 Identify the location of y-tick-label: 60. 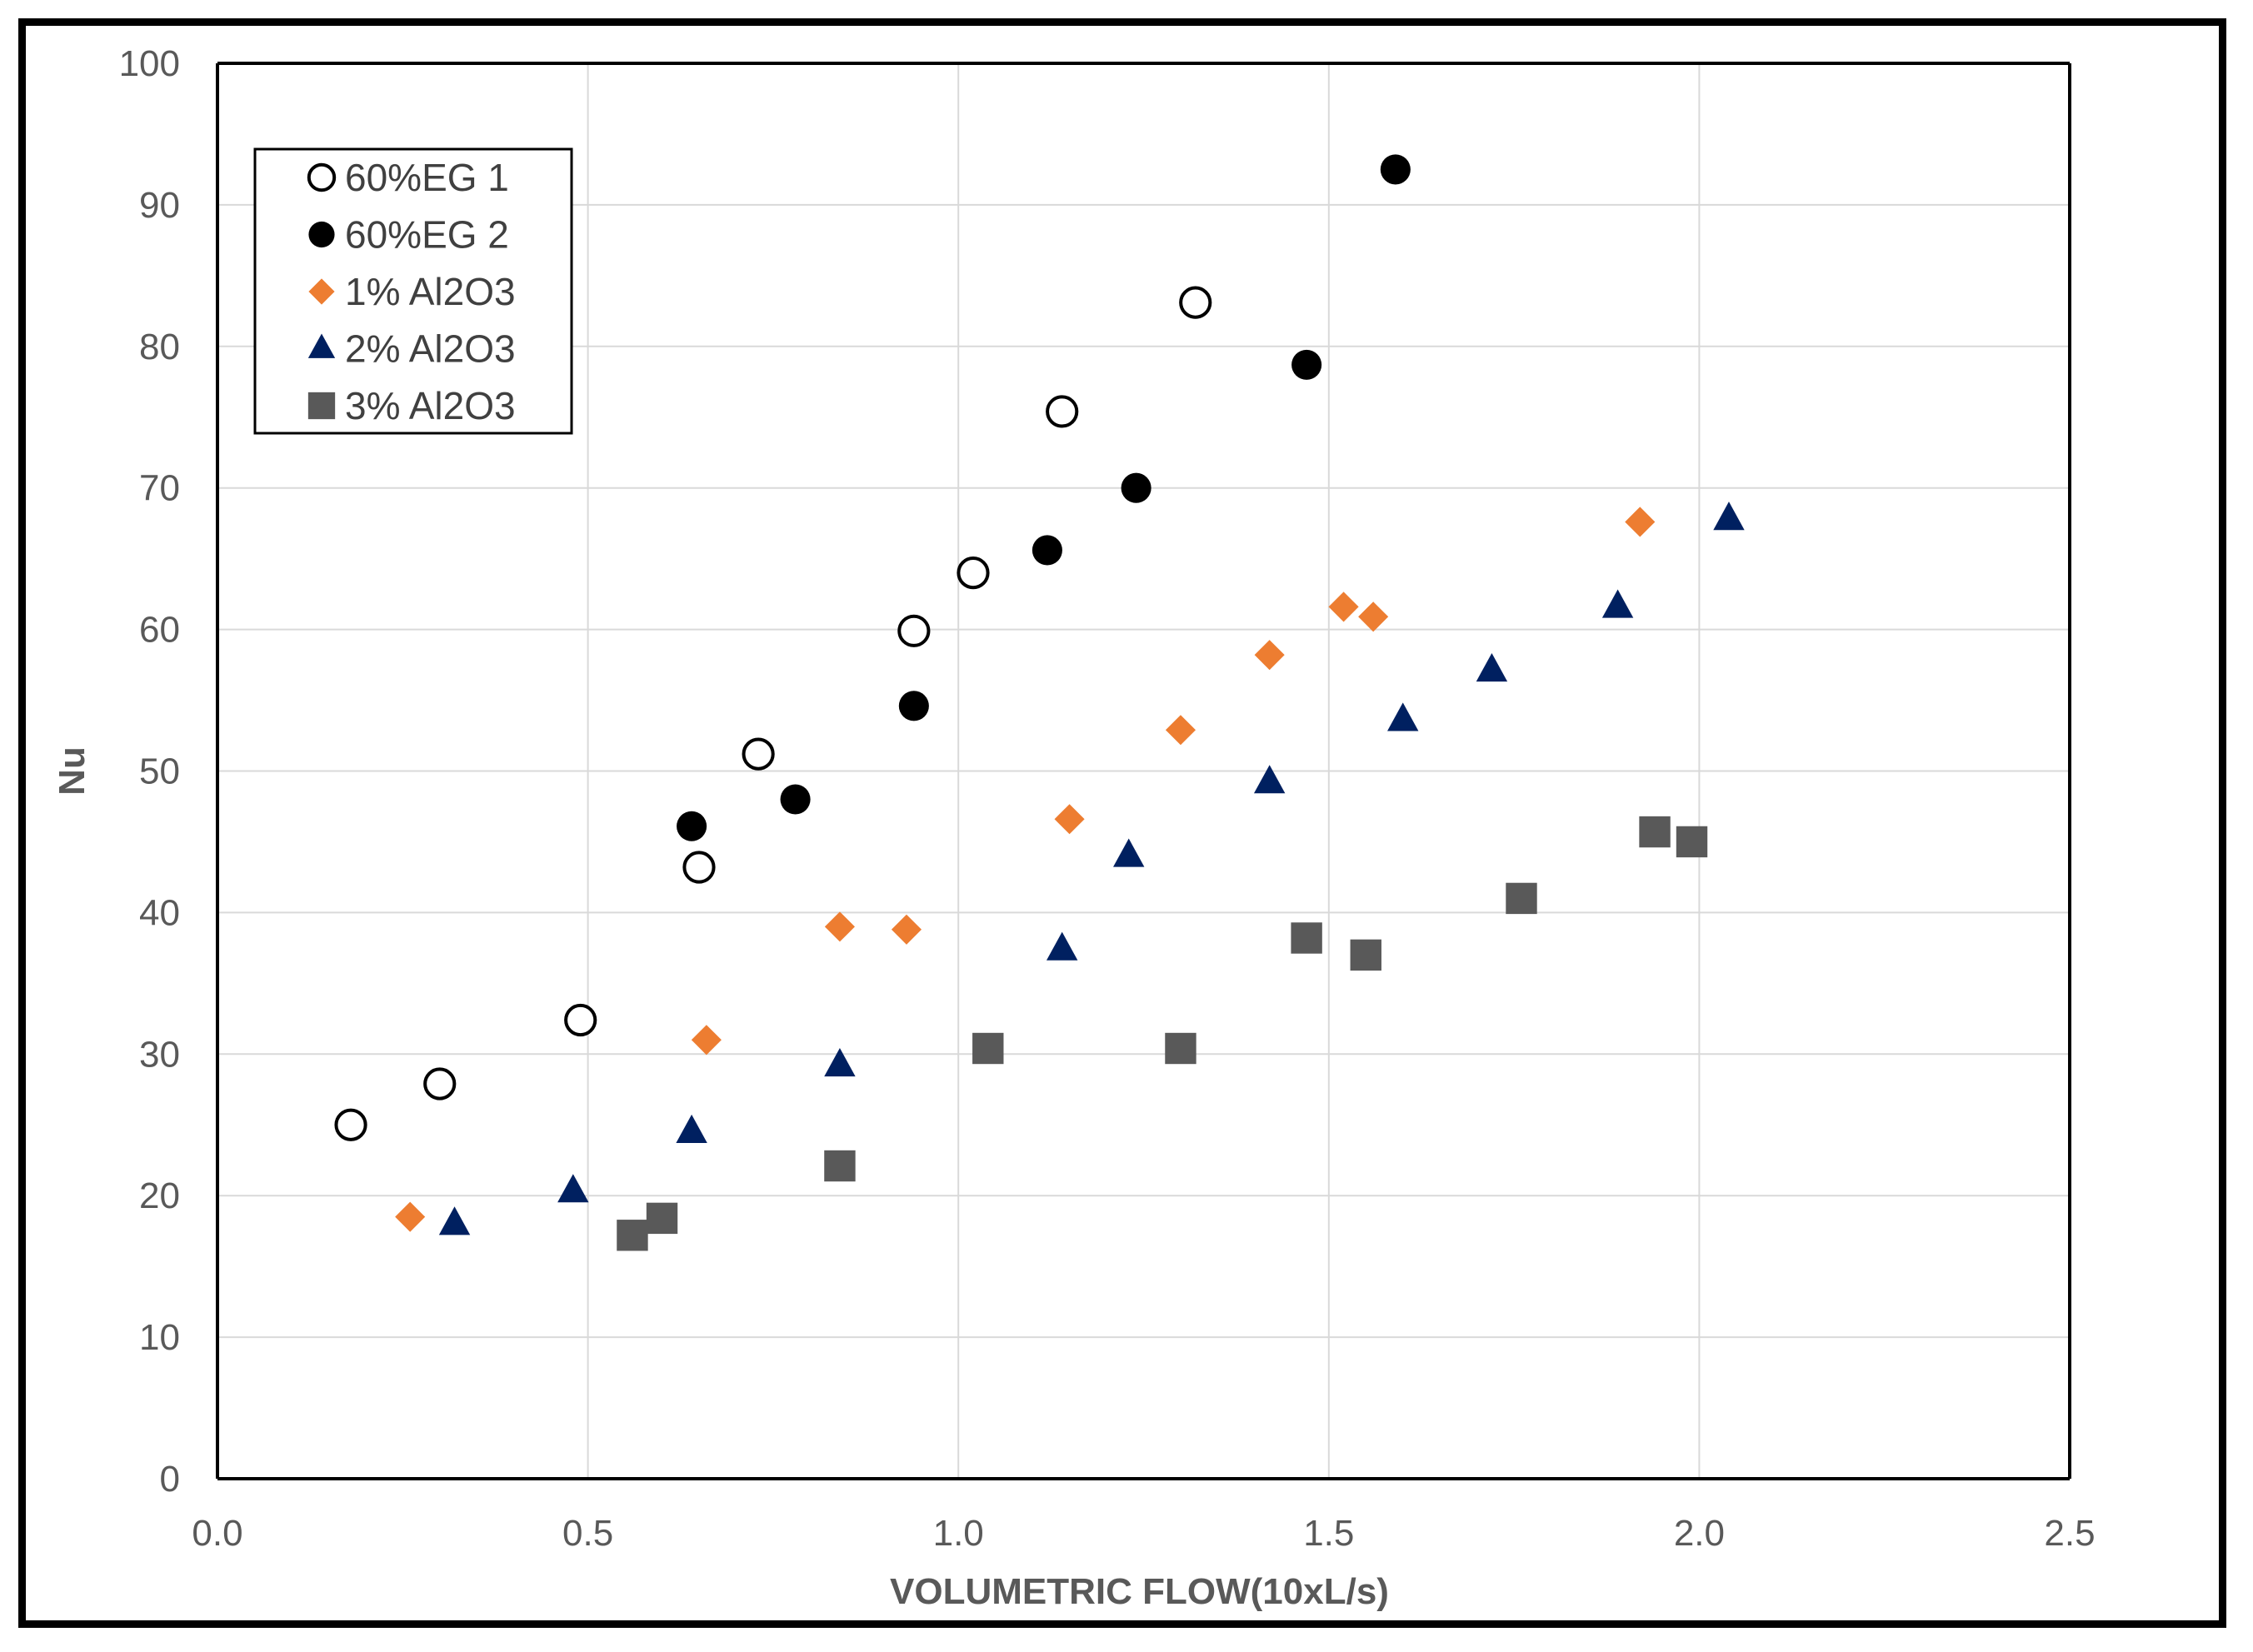
(159, 631).